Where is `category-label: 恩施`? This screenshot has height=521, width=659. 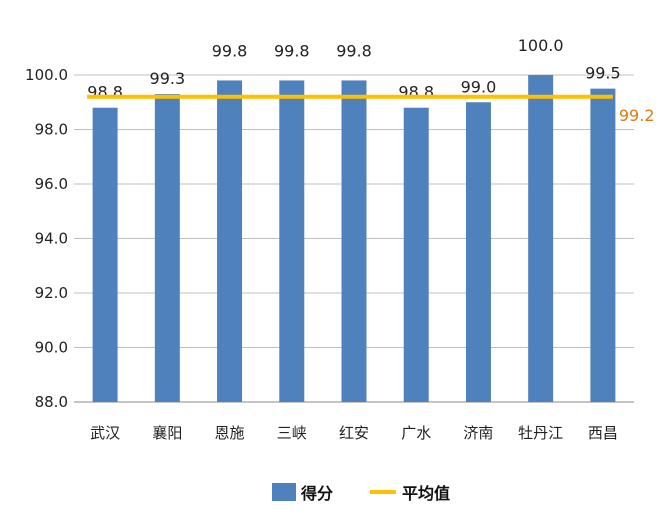 category-label: 恩施 is located at coordinates (230, 433).